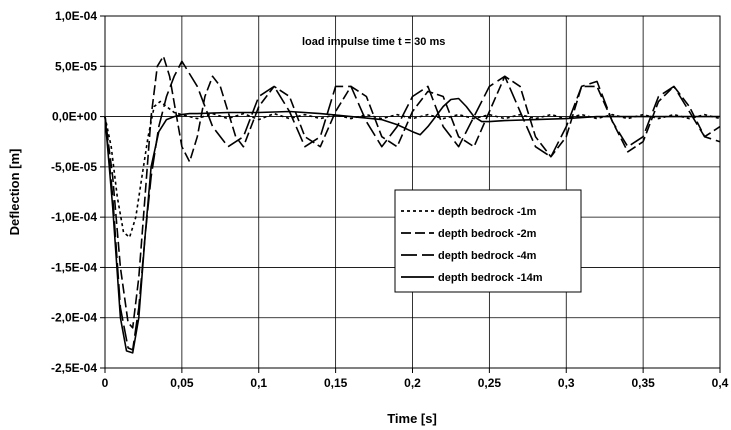 The height and width of the screenshot is (430, 731). Describe the element at coordinates (566, 383) in the screenshot. I see `x-tick-label: 0,3` at that location.